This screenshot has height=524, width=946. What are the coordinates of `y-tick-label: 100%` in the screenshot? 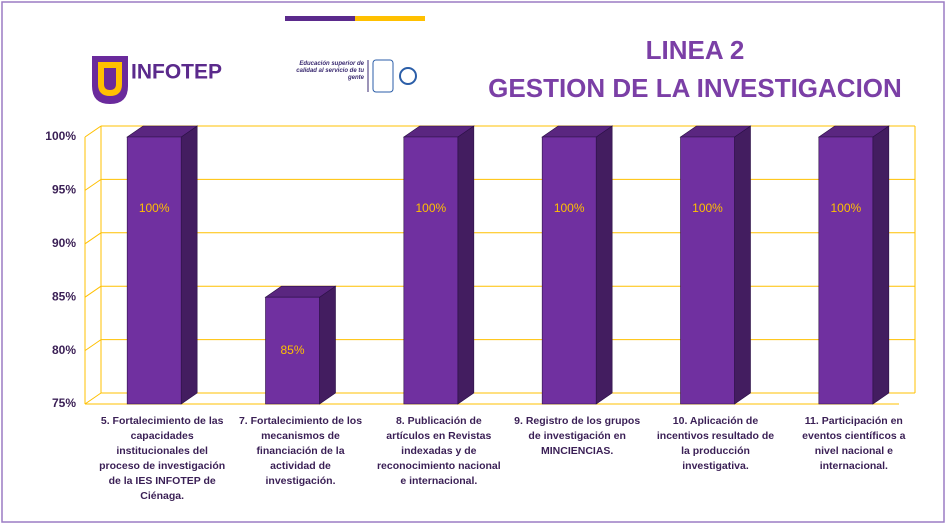 It's located at (60, 136).